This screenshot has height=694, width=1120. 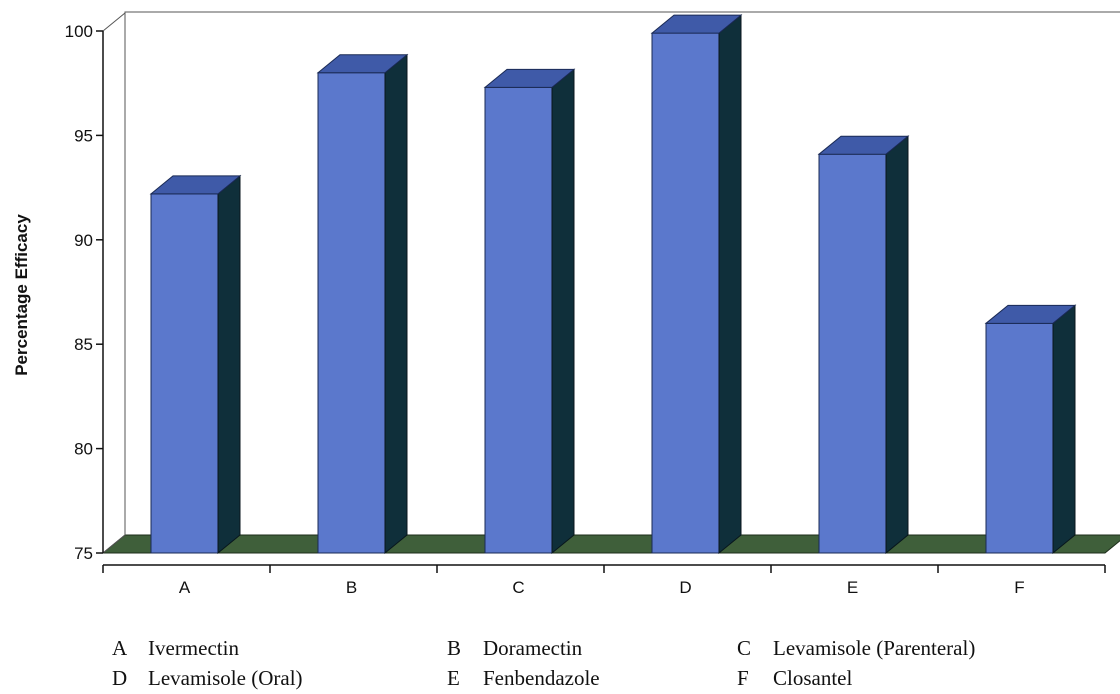 I want to click on legend-letter: E, so click(x=453, y=678).